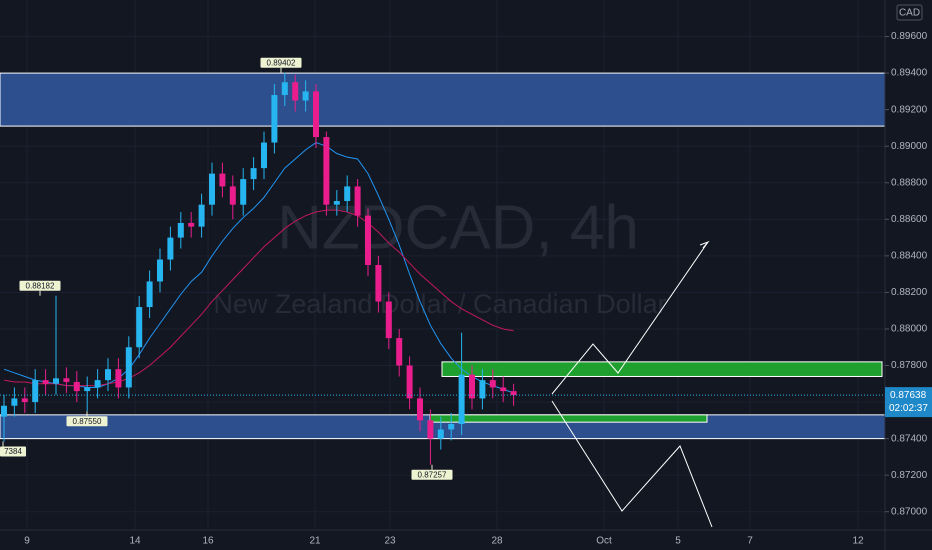 The height and width of the screenshot is (550, 932). I want to click on last-price-box, so click(908, 402).